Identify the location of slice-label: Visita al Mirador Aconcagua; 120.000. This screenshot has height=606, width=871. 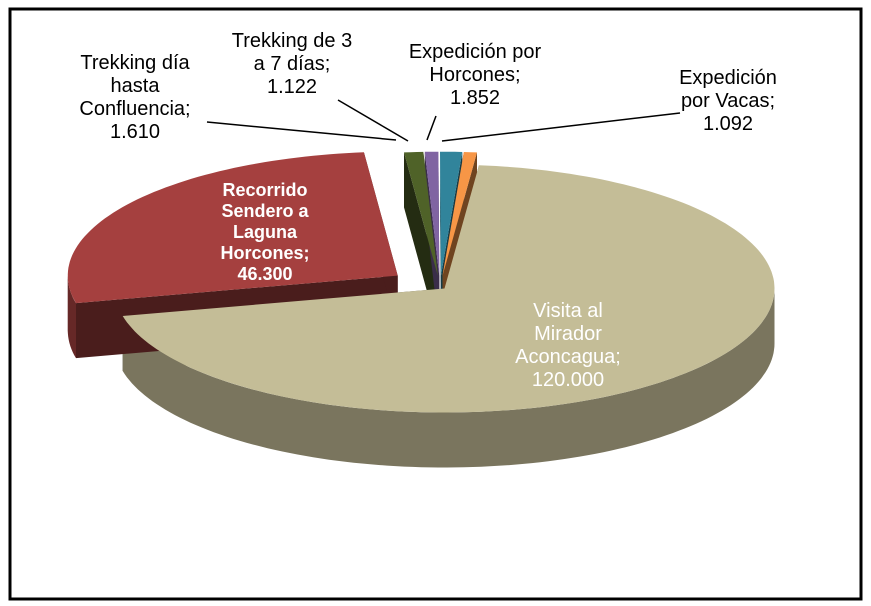
(568, 346).